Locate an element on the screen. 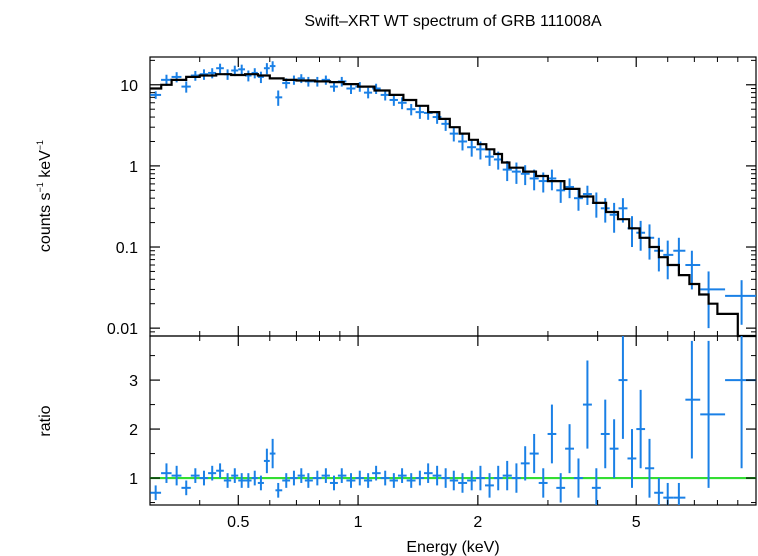 This screenshot has height=556, width=758. chart-title: Swift–XRT WT spectrum of GRB 111008A is located at coordinates (453, 21).